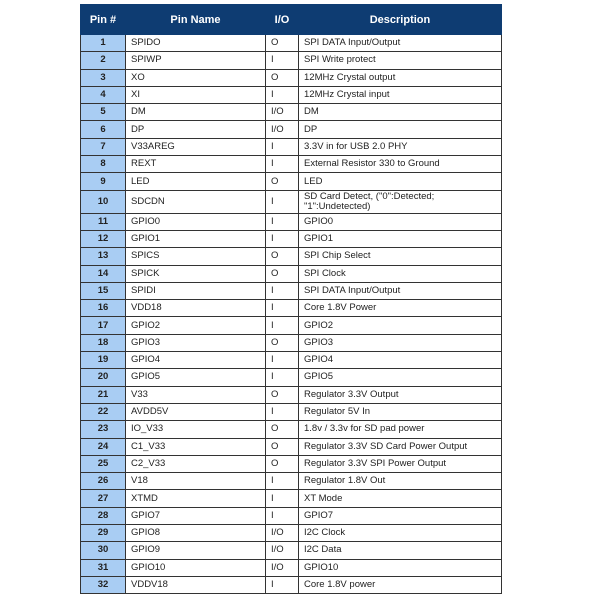 The width and height of the screenshot is (600, 600). What do you see at coordinates (103, 77) in the screenshot?
I see `pin-number: 3` at bounding box center [103, 77].